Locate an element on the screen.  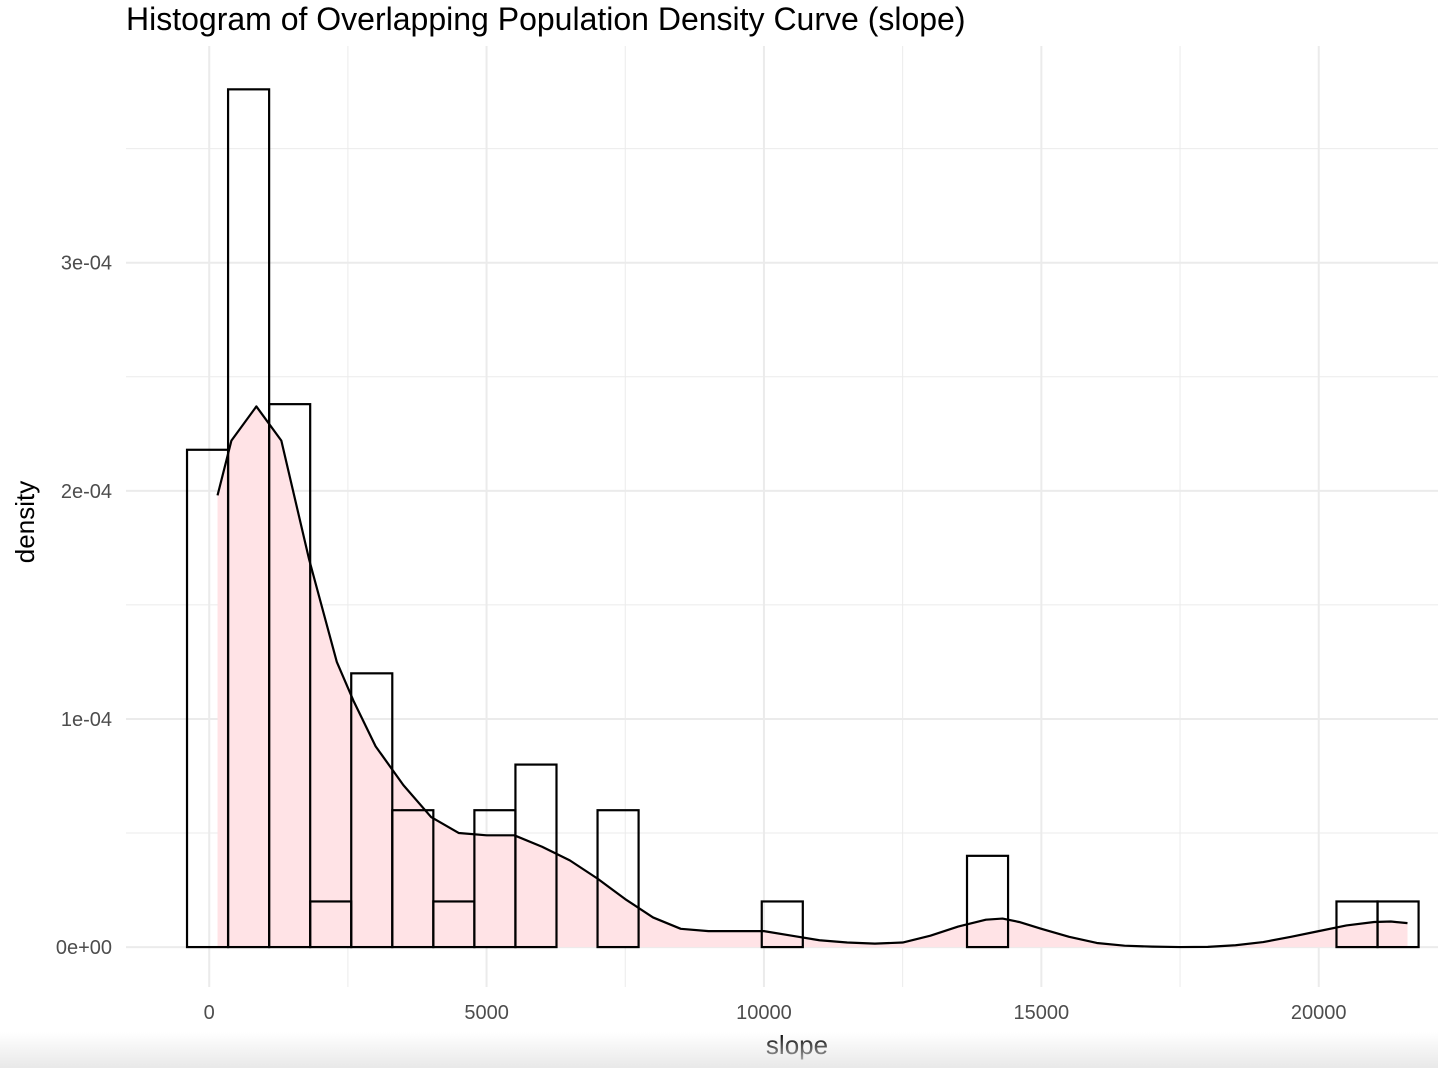
y-tick-label: 1e-04 is located at coordinates (86, 720).